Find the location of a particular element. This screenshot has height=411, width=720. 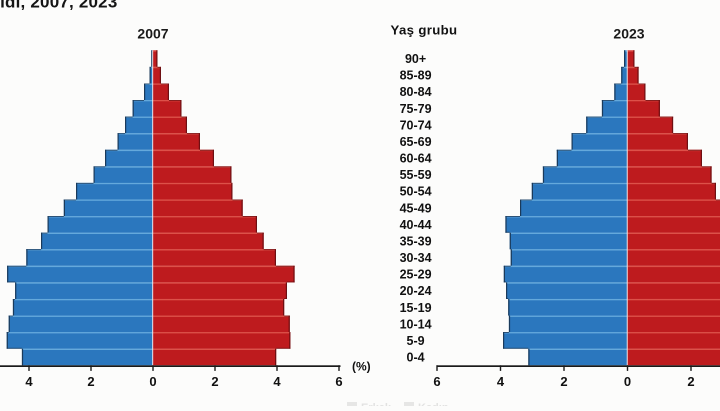

svg-text: Kadın is located at coordinates (433, 404).